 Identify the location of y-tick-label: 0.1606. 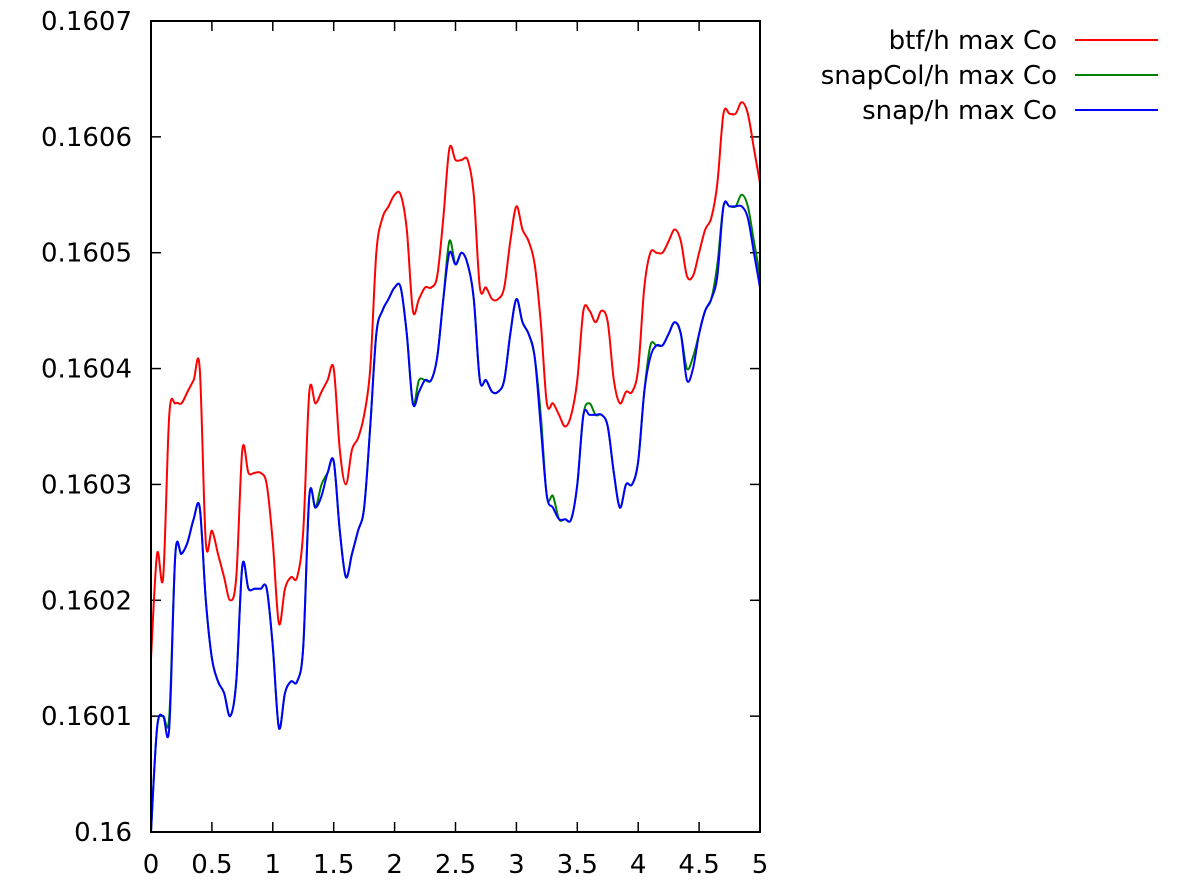
(86, 138).